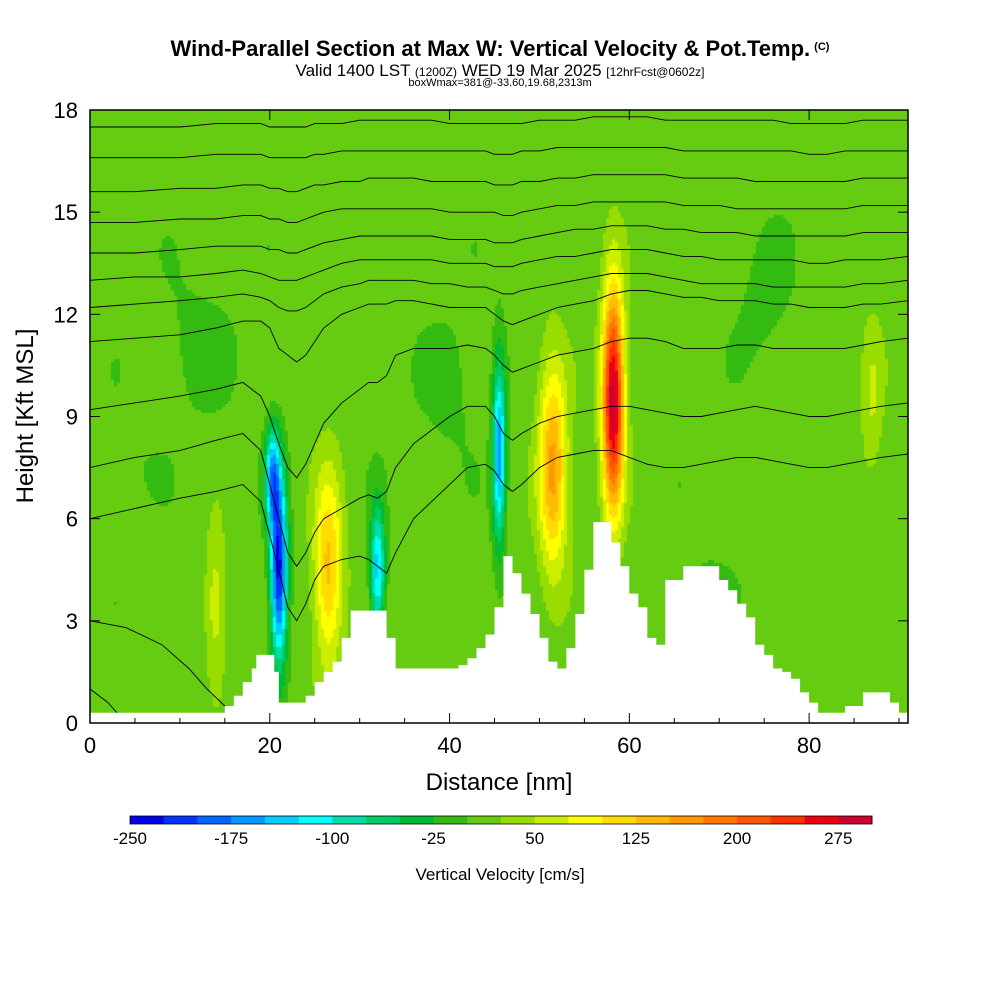 The height and width of the screenshot is (1000, 1000). What do you see at coordinates (499, 782) in the screenshot?
I see `x-axis-title: Distance [nm]` at bounding box center [499, 782].